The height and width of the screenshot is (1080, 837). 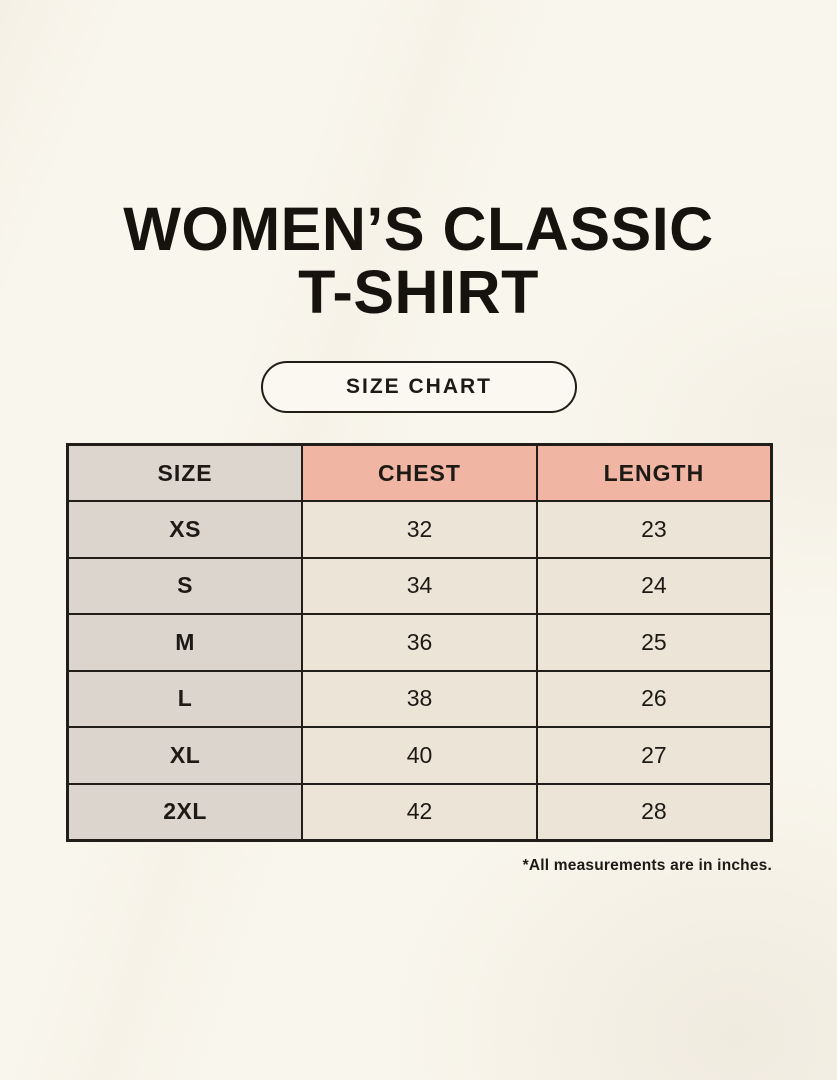 I want to click on table-header-row: SIZE CHEST LENGTH, so click(x=419, y=472).